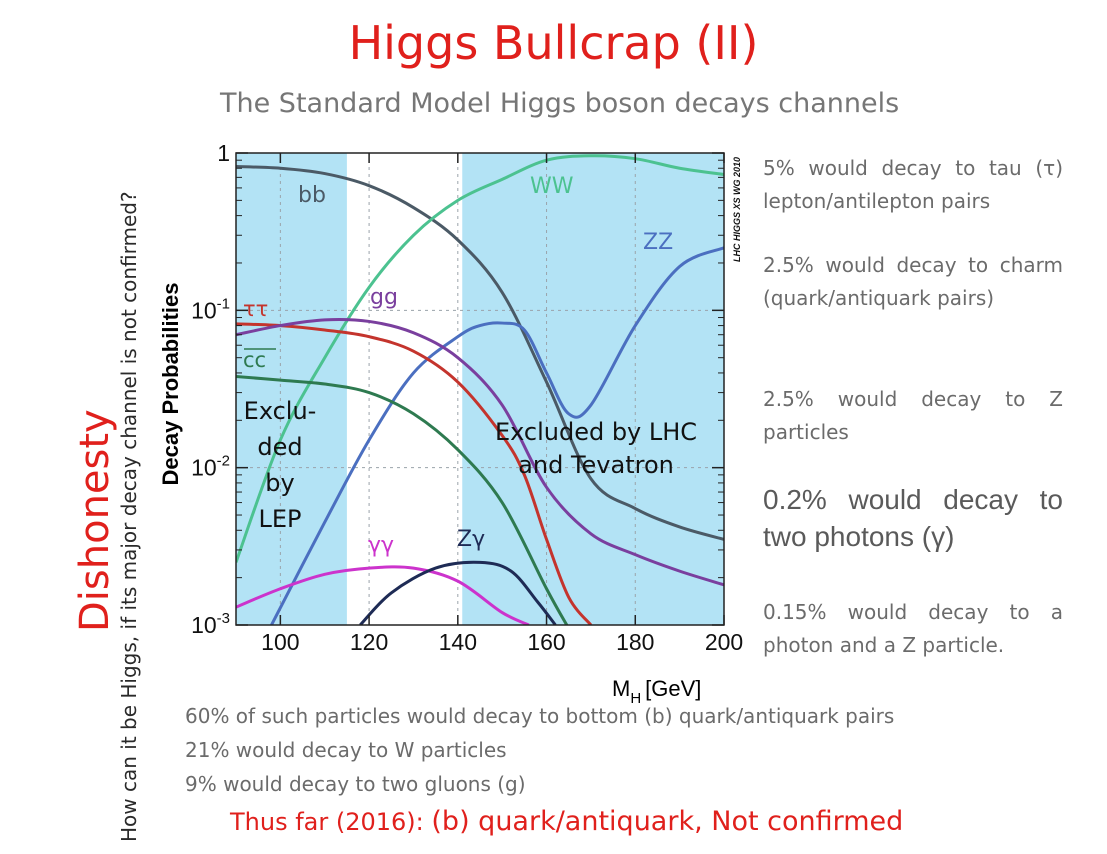 Image resolution: width=1107 pixels, height=854 pixels. Describe the element at coordinates (279, 483) in the screenshot. I see `excluded-region-label-0: by` at that location.